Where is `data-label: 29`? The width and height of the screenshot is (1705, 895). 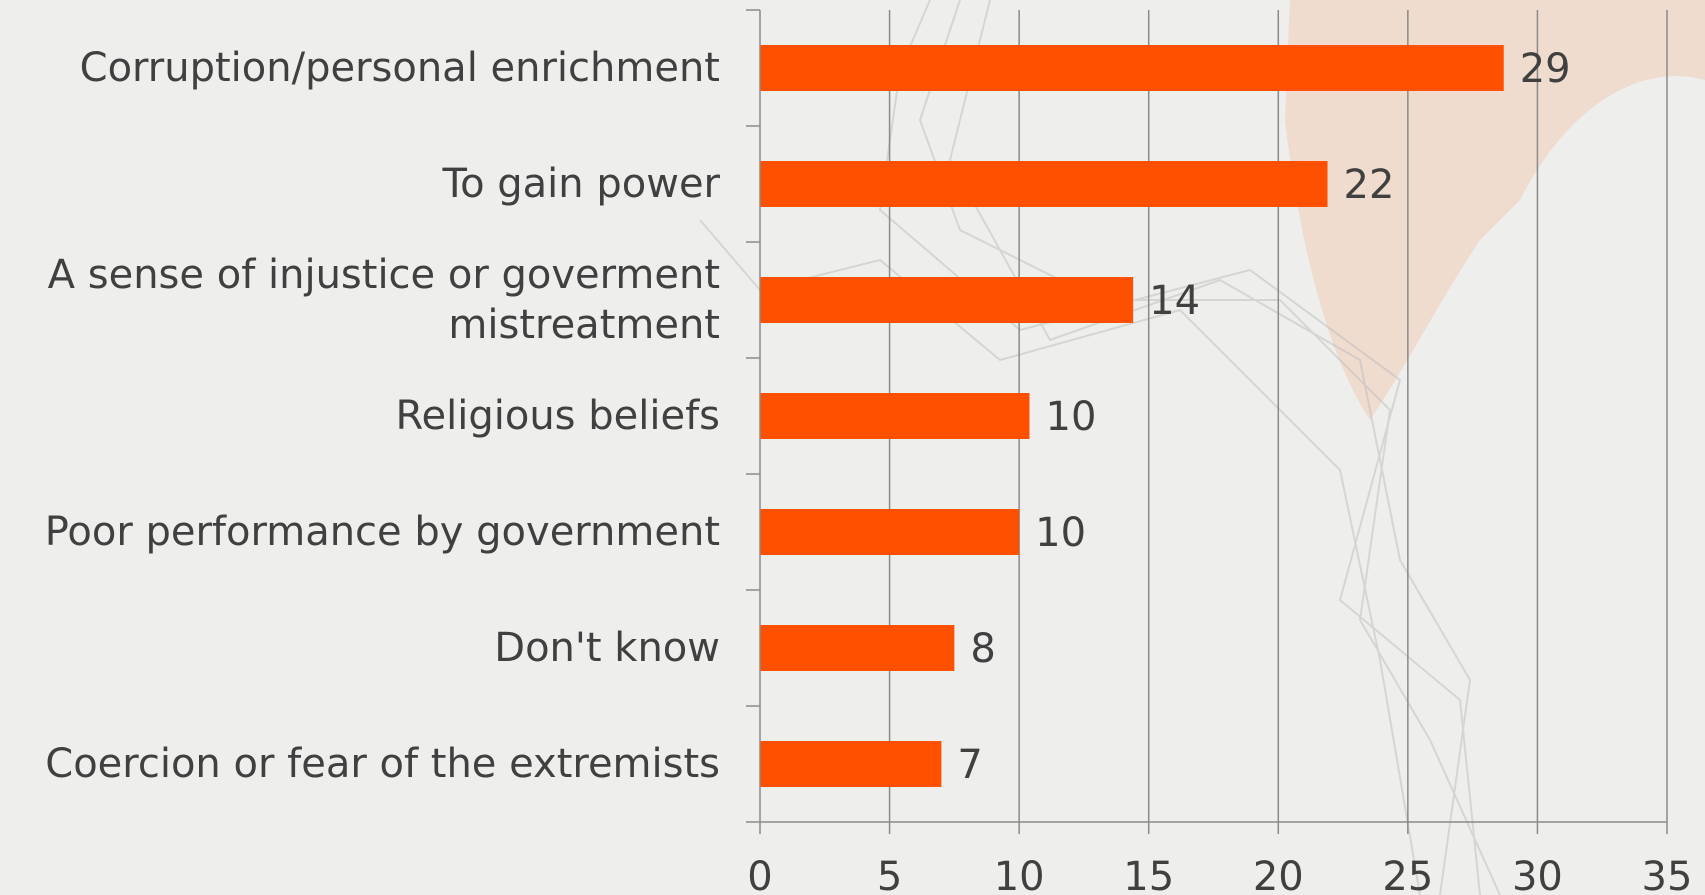 data-label: 29 is located at coordinates (1545, 69).